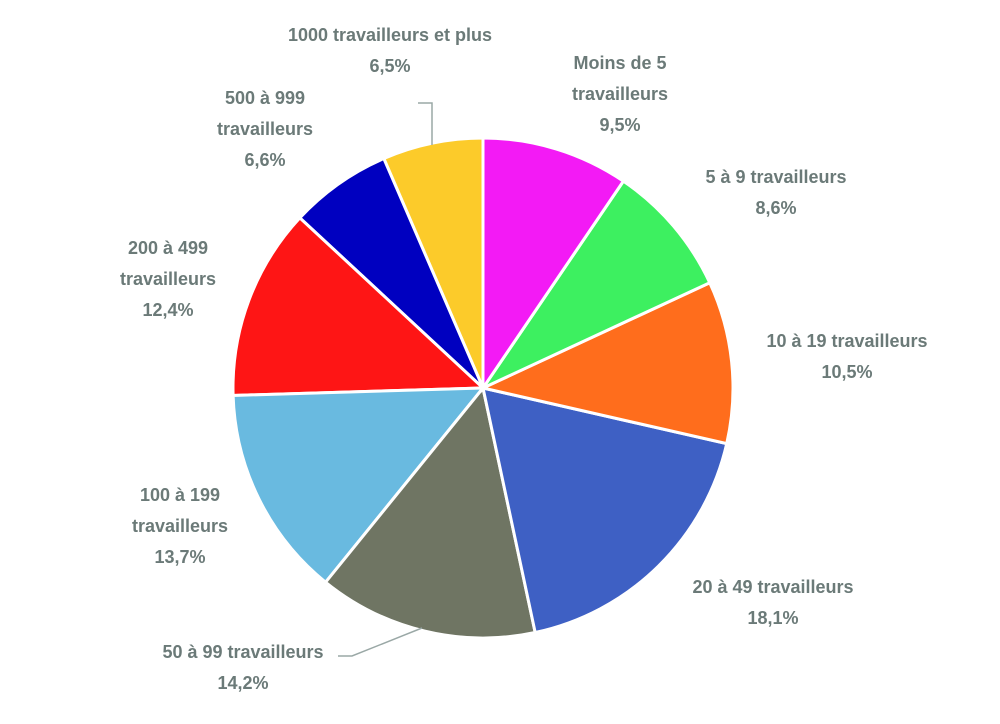 This screenshot has height=724, width=1000. Describe the element at coordinates (847, 372) in the screenshot. I see `value-label: 10,5%` at that location.